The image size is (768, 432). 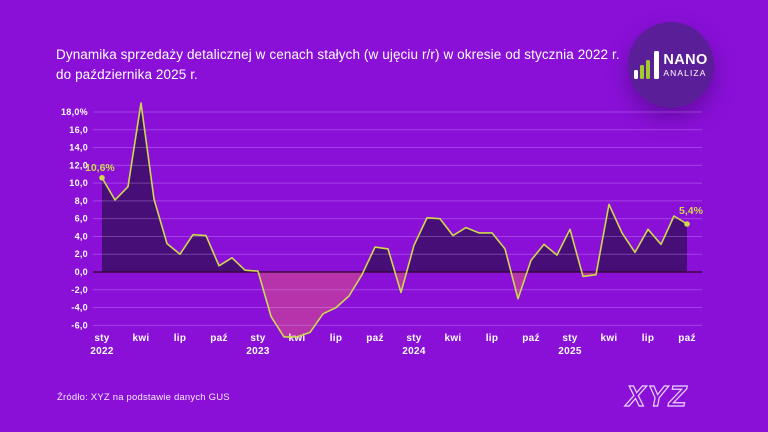 I want to click on xyz-brand-text: XYZ, so click(x=656, y=397).